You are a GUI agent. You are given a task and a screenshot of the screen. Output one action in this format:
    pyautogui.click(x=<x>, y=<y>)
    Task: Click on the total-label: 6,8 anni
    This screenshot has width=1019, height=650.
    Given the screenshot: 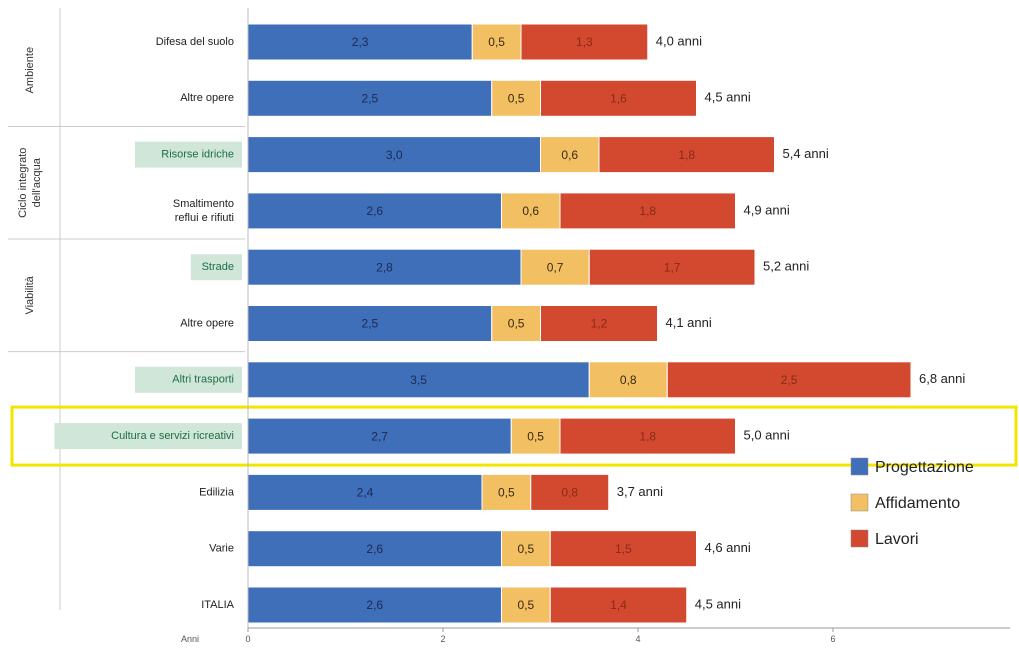 What is the action you would take?
    pyautogui.click(x=942, y=378)
    